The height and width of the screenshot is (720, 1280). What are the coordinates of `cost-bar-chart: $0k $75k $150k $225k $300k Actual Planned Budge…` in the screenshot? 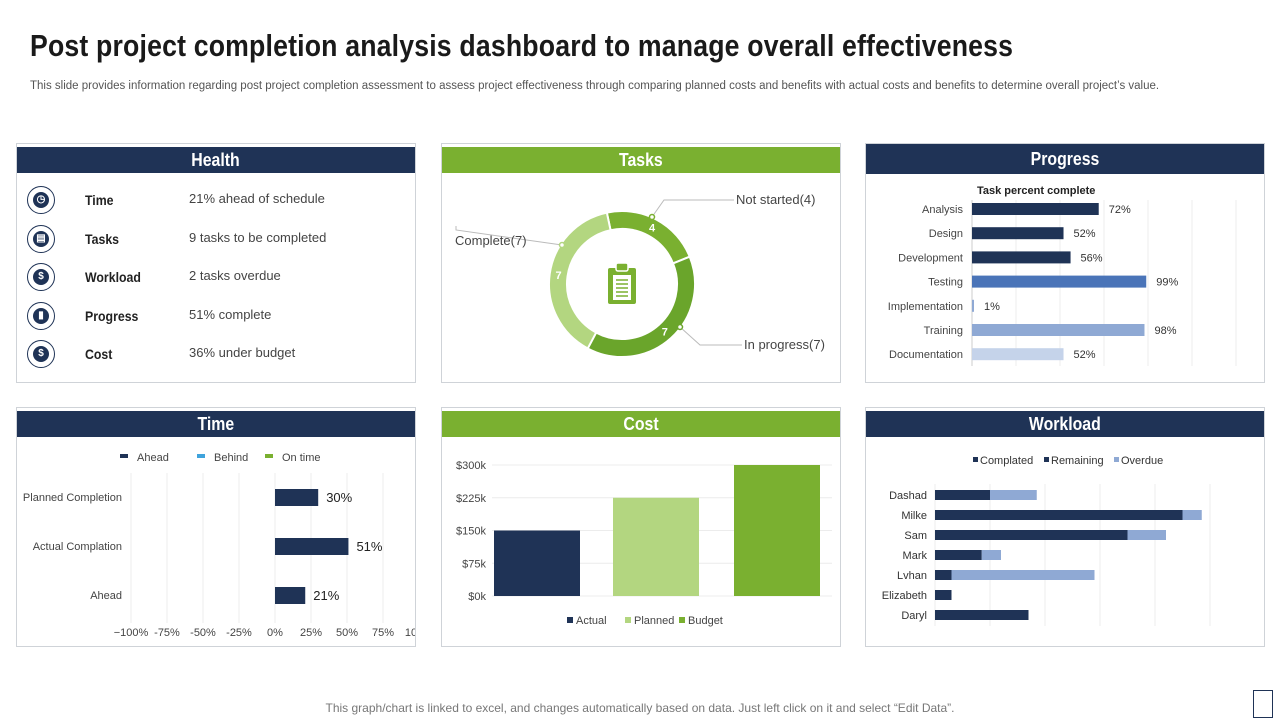 It's located at (641, 527).